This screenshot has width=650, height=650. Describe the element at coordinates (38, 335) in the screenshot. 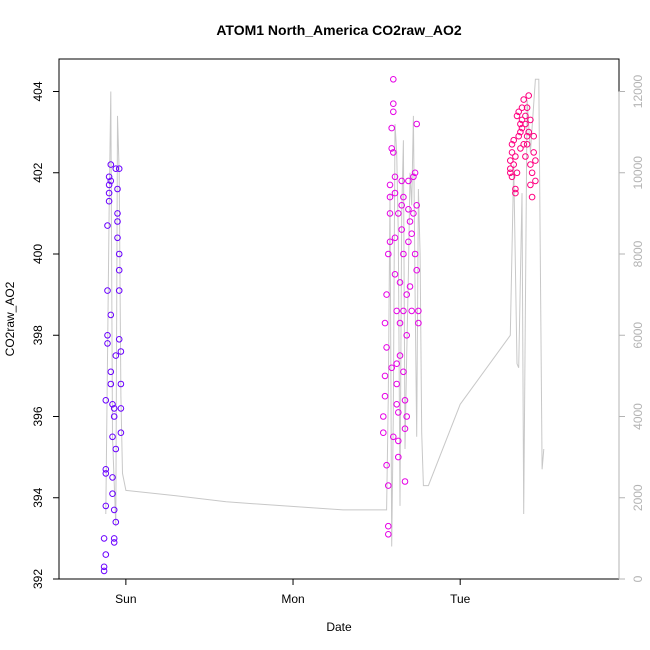

I see `y-tick-label: 398` at that location.